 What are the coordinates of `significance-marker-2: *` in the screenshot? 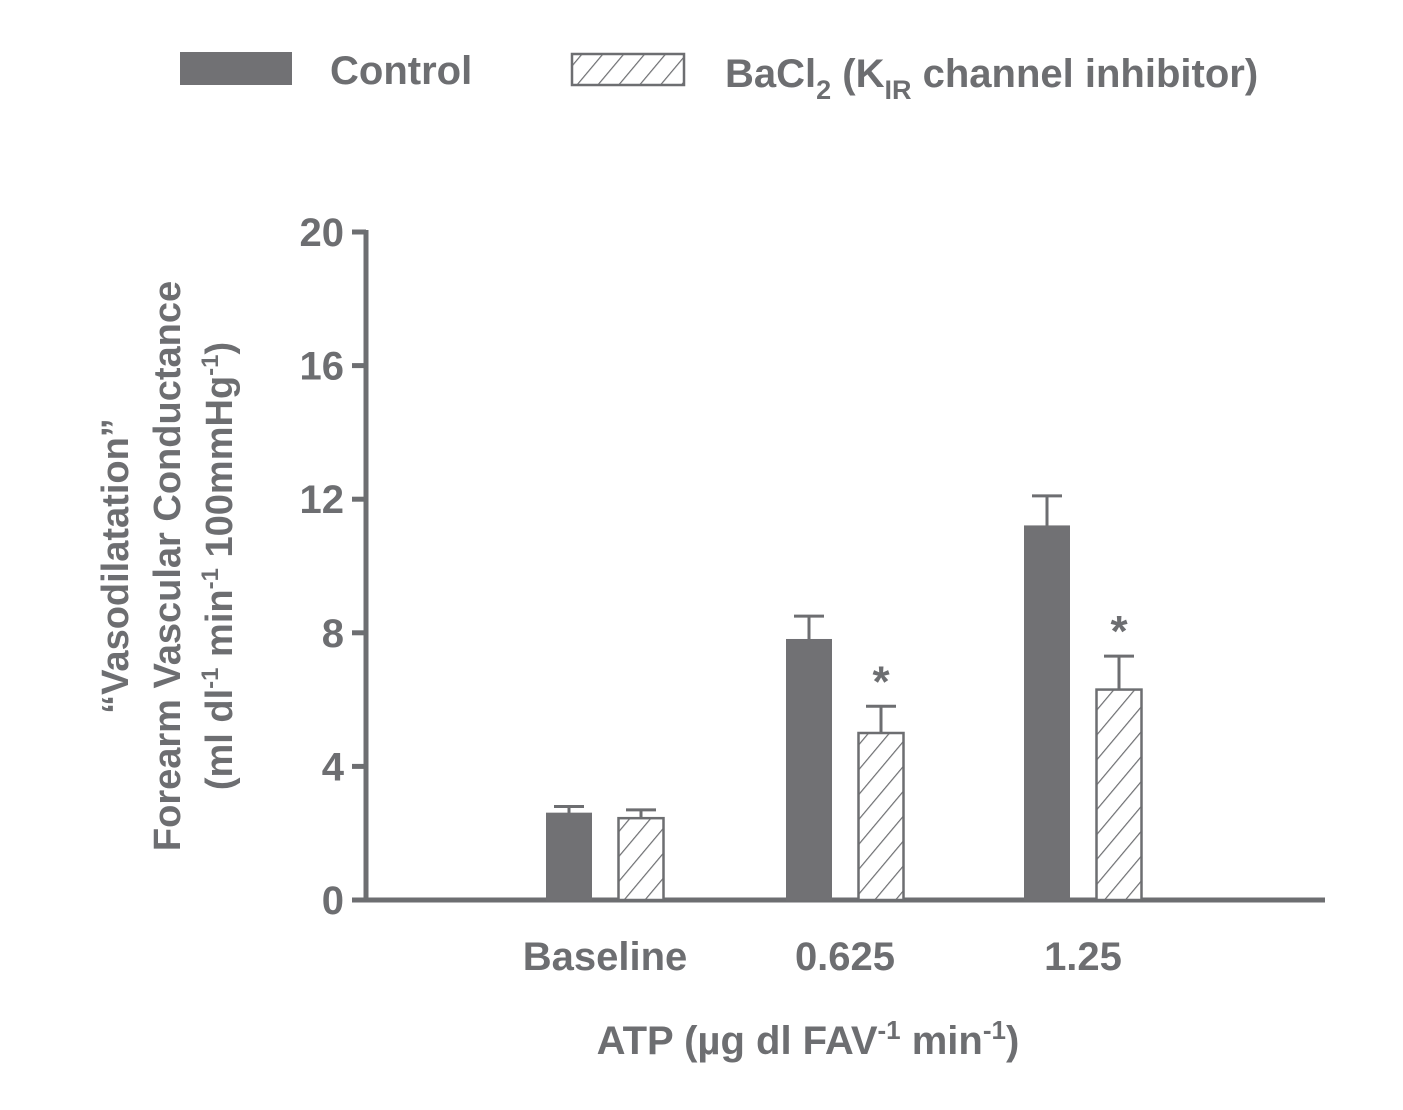 It's located at (1119, 631).